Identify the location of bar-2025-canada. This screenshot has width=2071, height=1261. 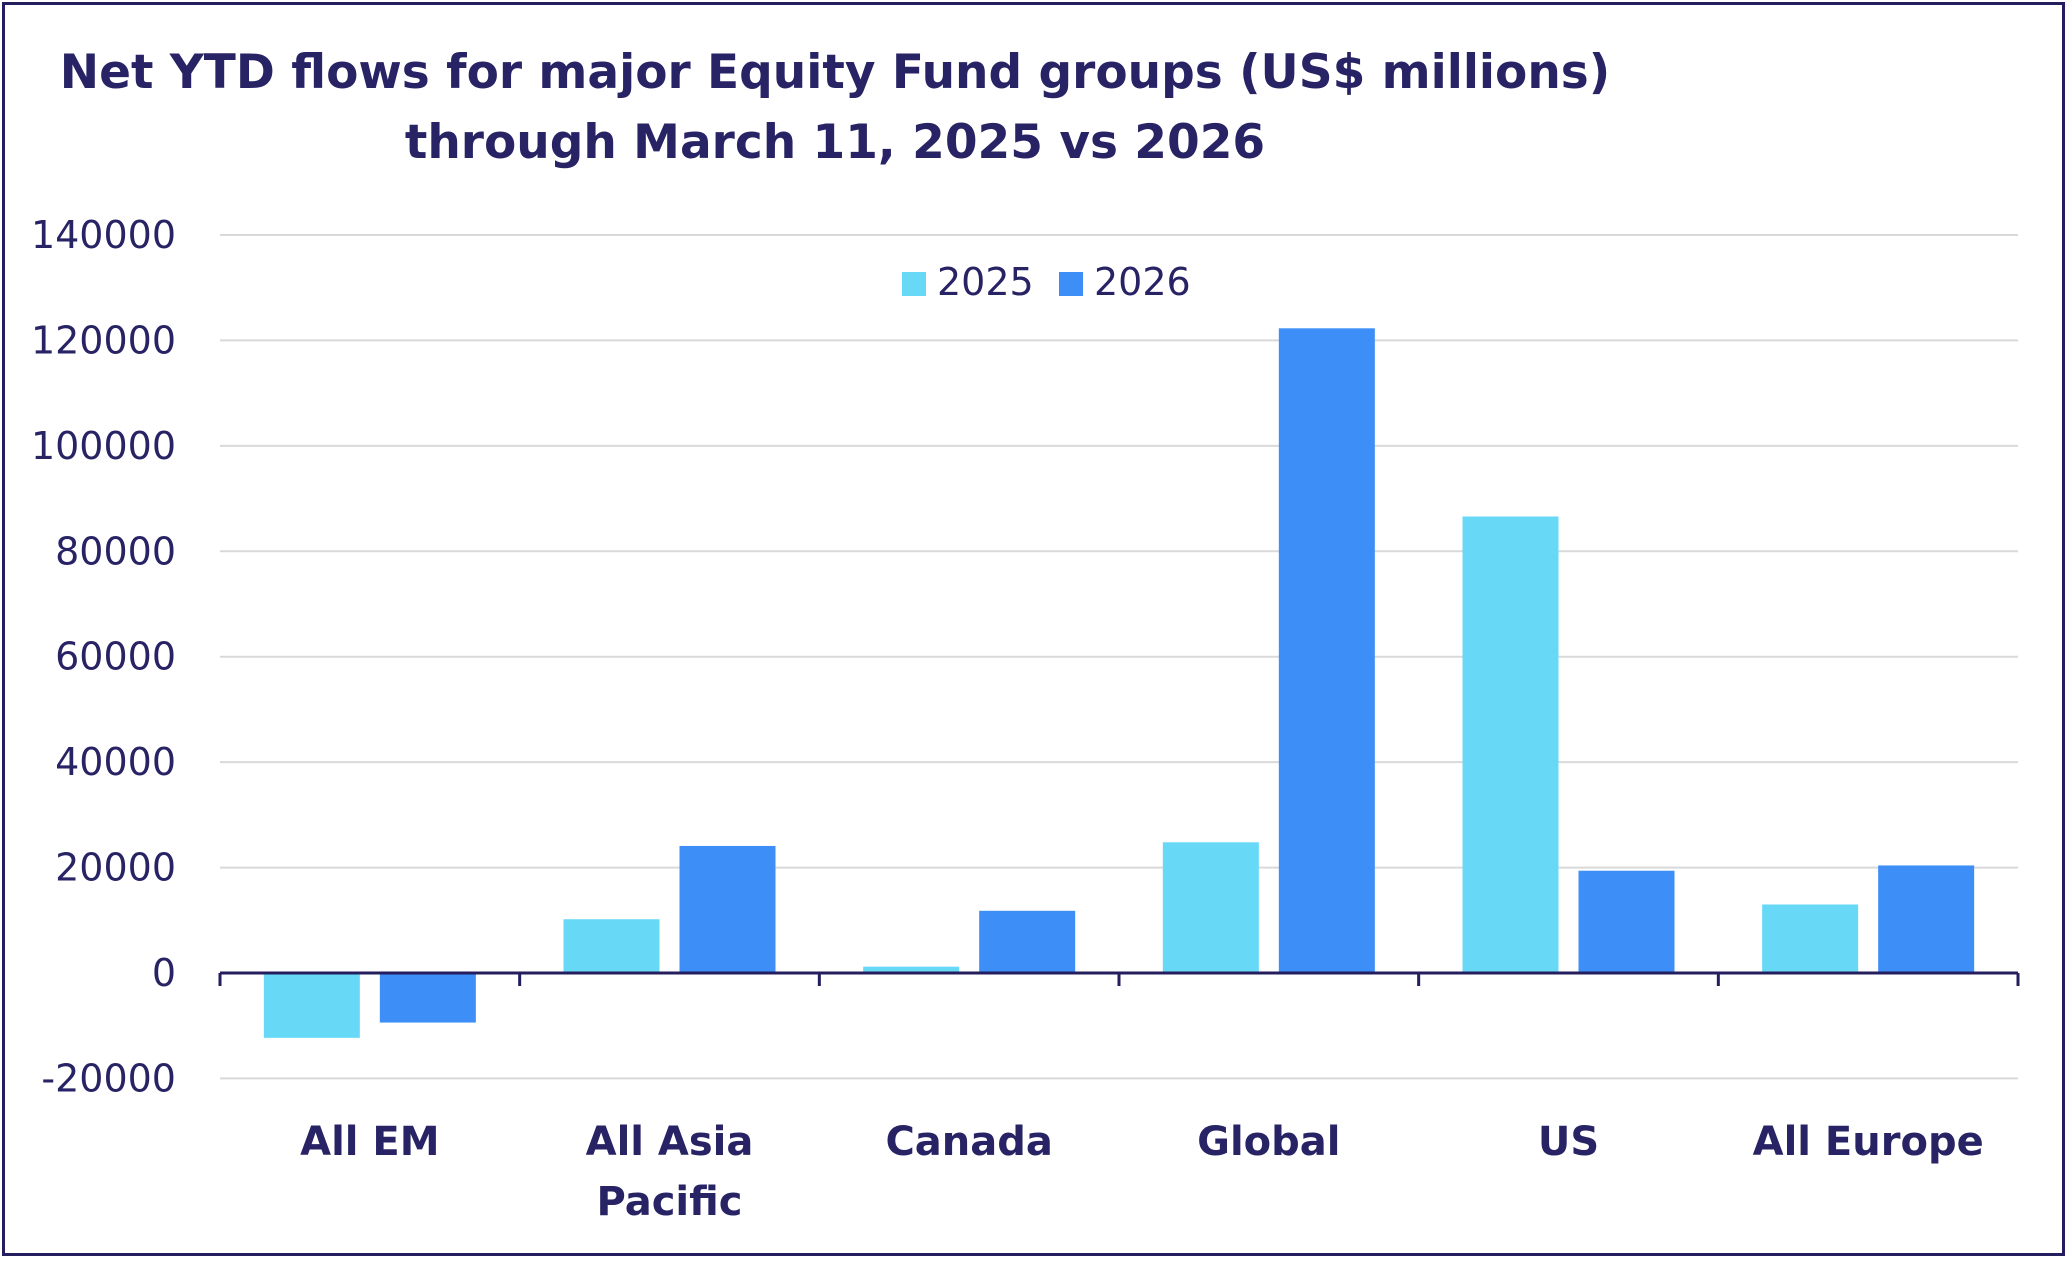
(911, 969).